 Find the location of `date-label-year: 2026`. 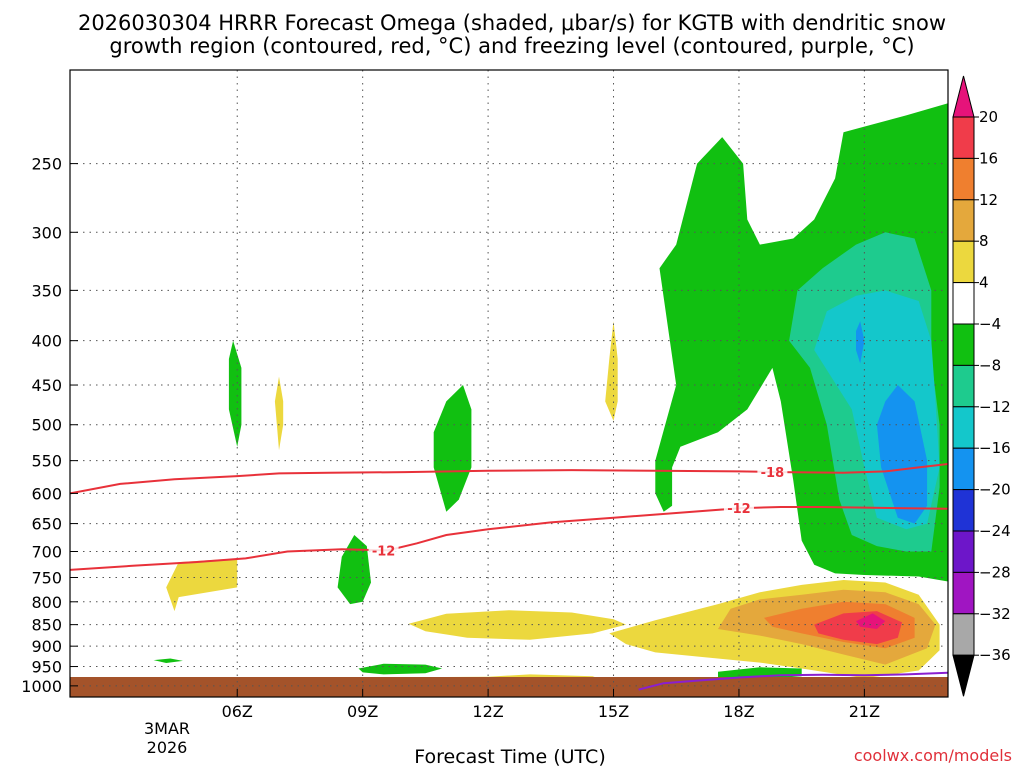

date-label-year: 2026 is located at coordinates (167, 747).